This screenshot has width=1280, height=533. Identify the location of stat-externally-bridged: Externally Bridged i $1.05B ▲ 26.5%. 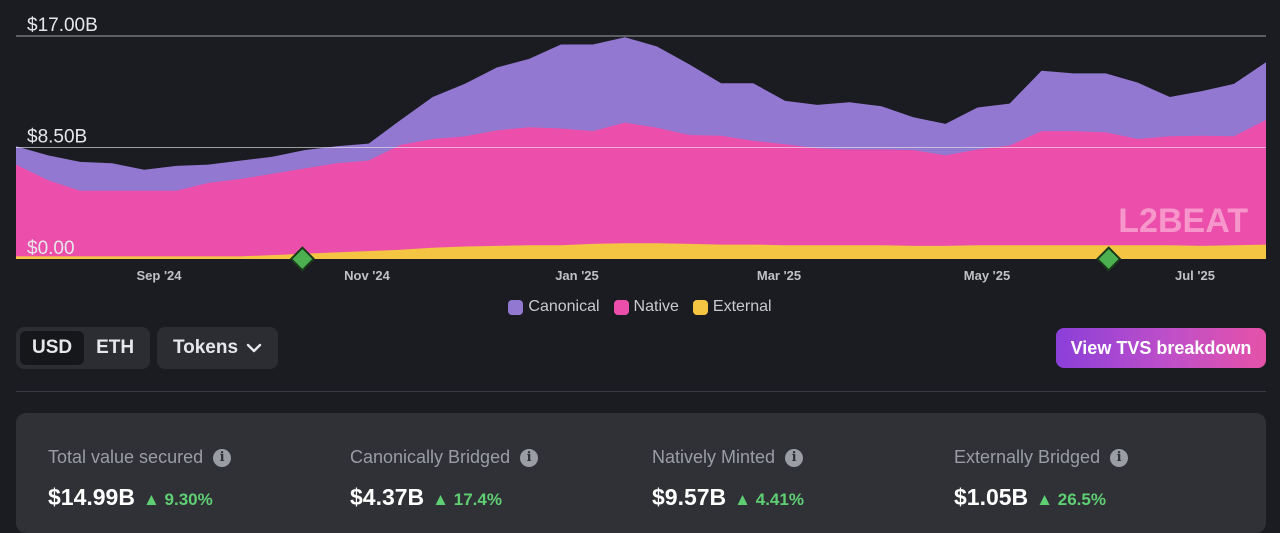
(1041, 479).